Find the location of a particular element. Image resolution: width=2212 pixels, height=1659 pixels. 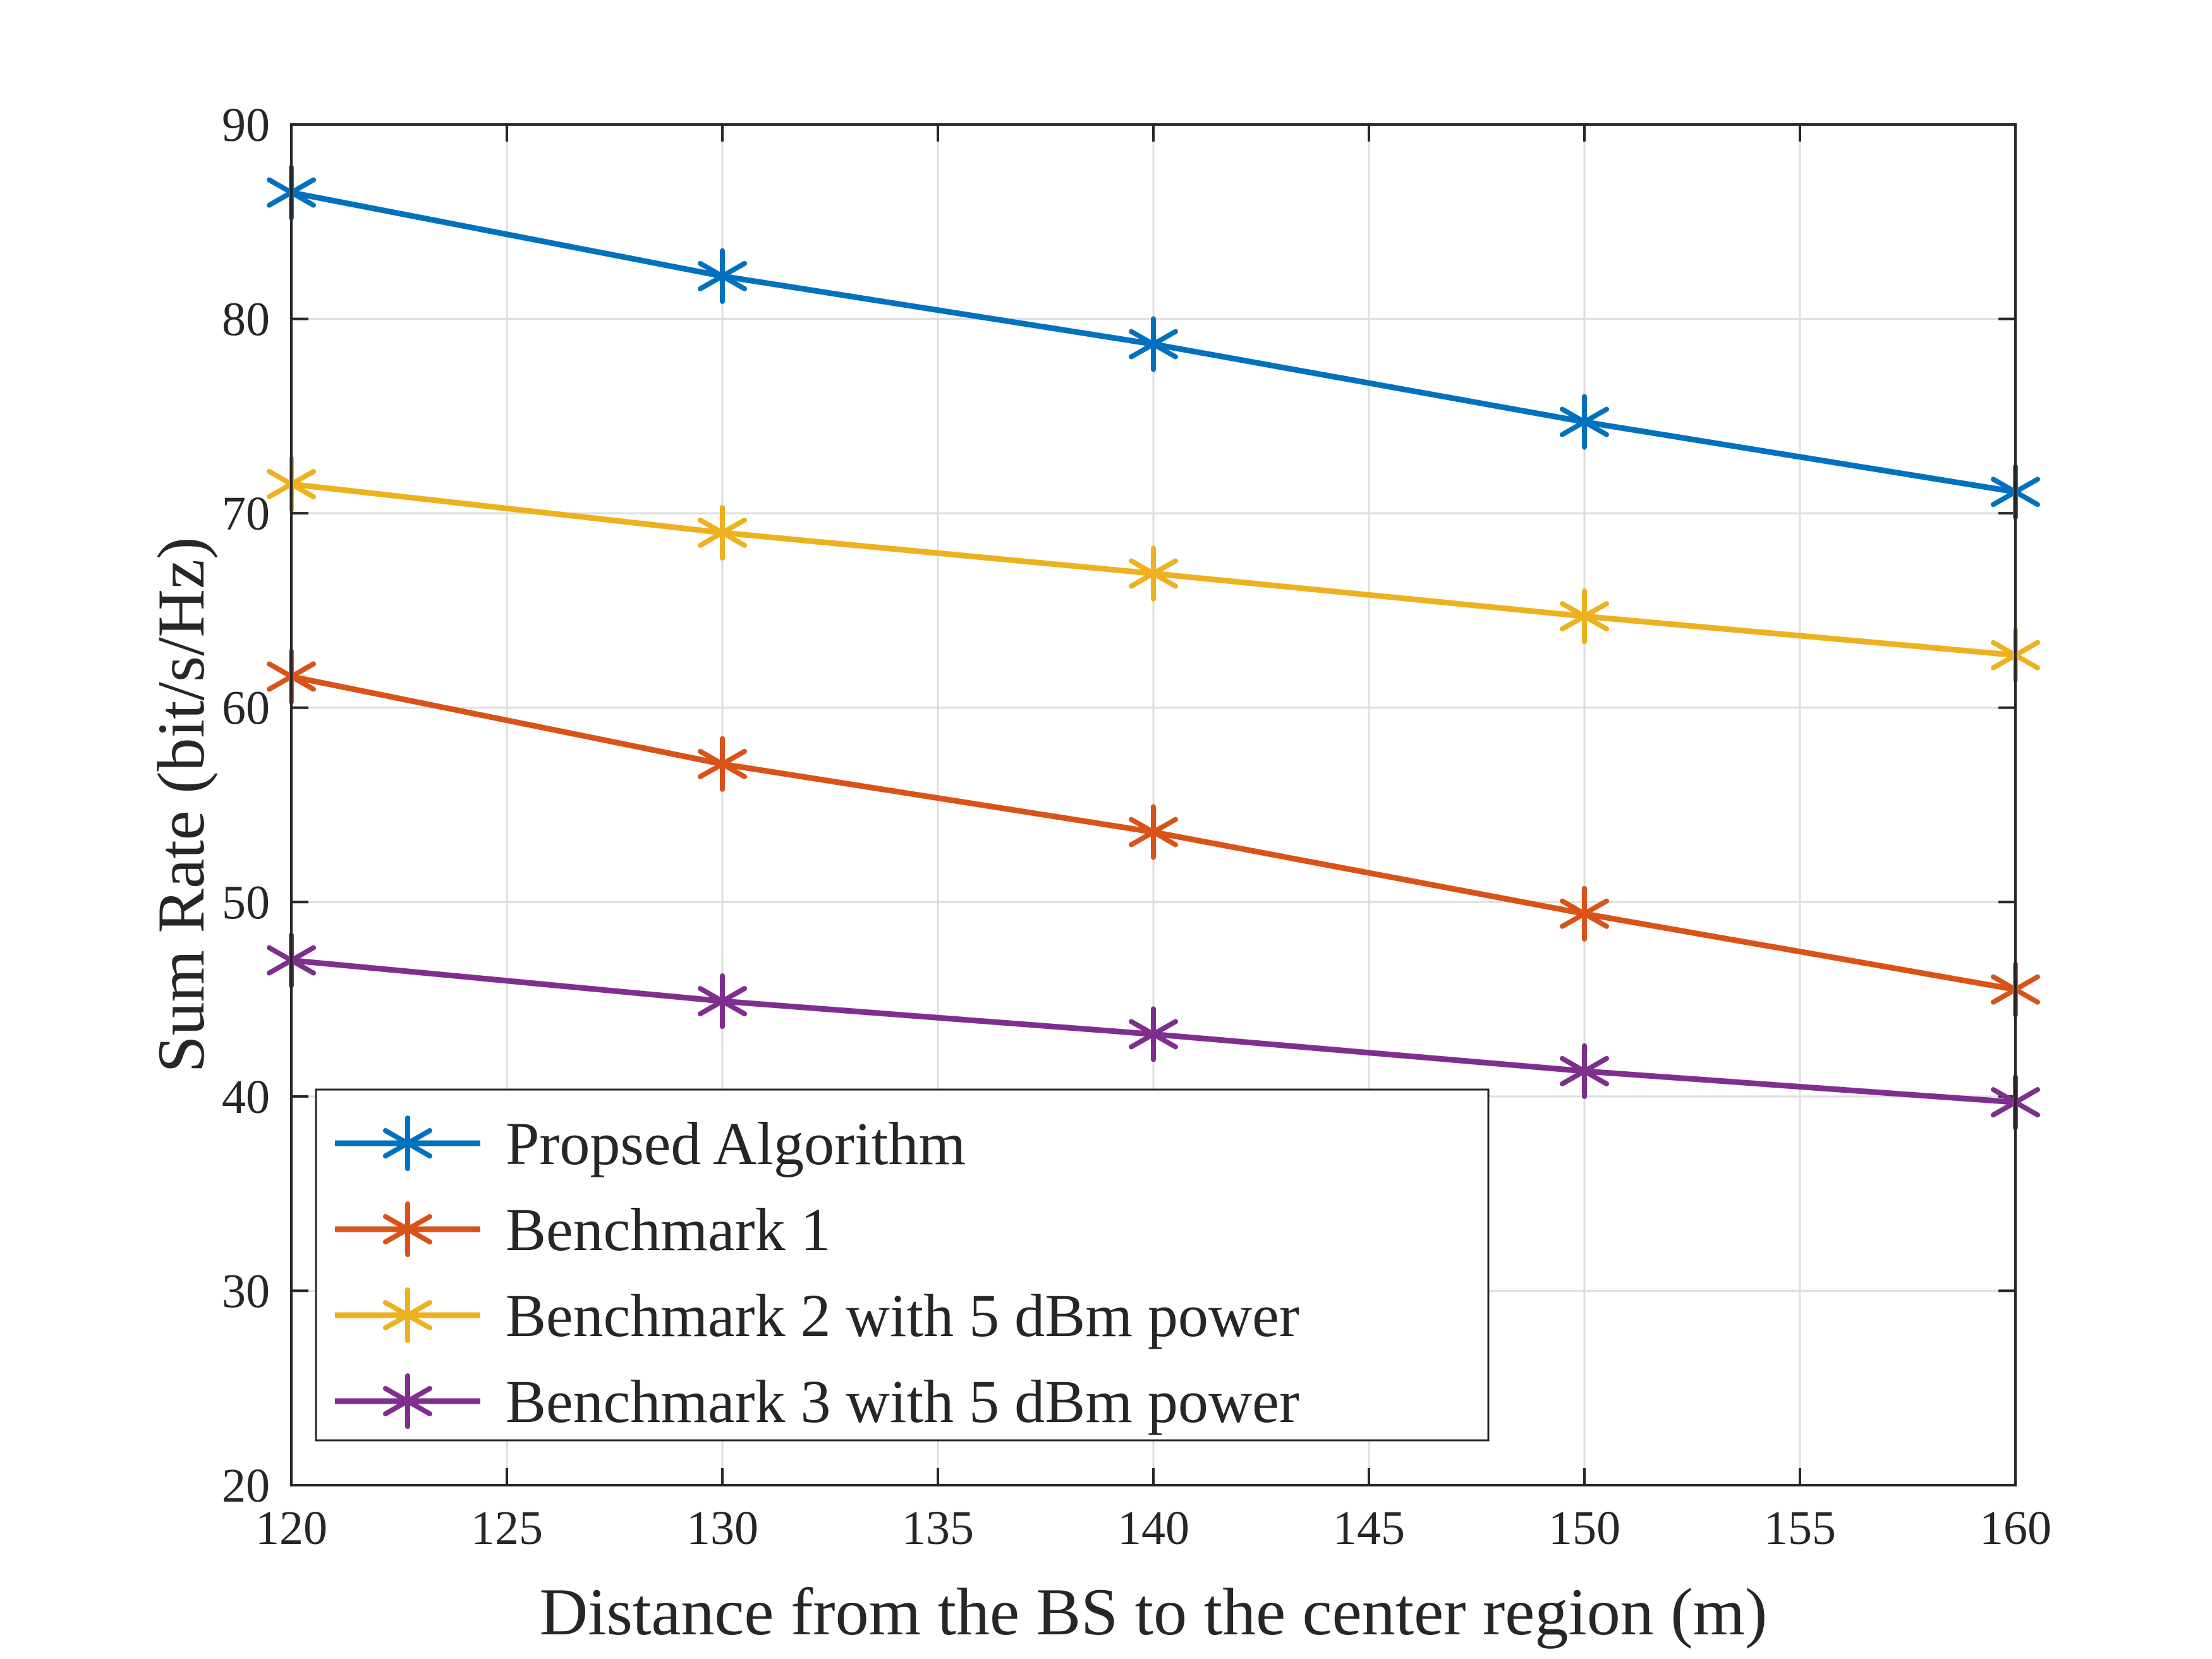

y-tick-label: 80 is located at coordinates (246, 319).